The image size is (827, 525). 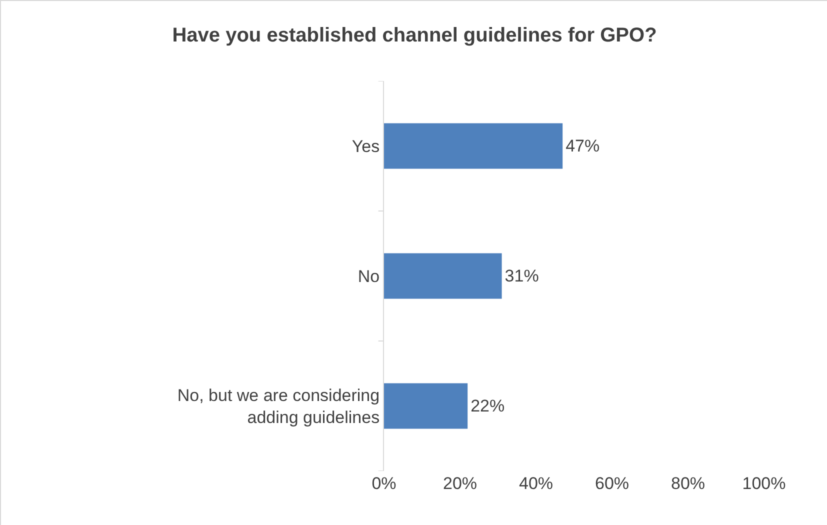 What do you see at coordinates (278, 406) in the screenshot?
I see `y-tick-label: No, but we are considering adding guidelines` at bounding box center [278, 406].